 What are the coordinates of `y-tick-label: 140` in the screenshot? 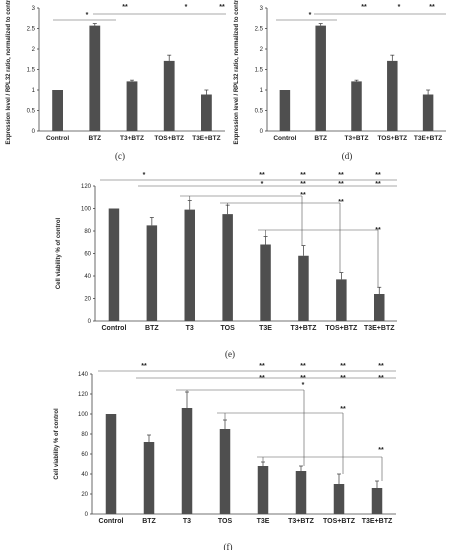 It's located at (83, 375).